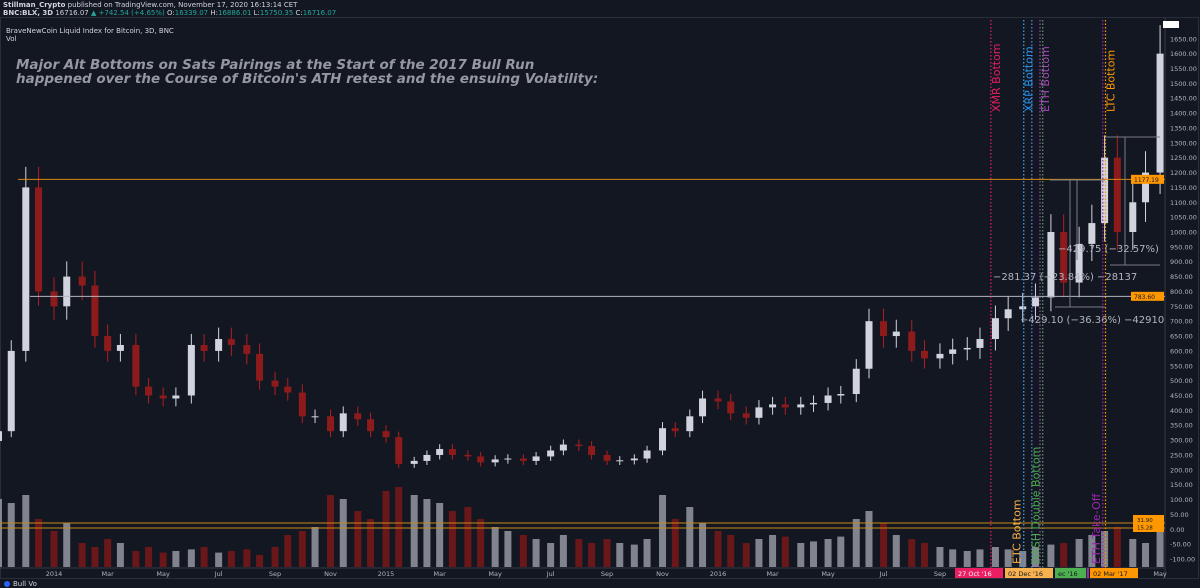 The image size is (1200, 588). Describe the element at coordinates (1181, 307) in the screenshot. I see `y-tick-label: 750.00` at that location.